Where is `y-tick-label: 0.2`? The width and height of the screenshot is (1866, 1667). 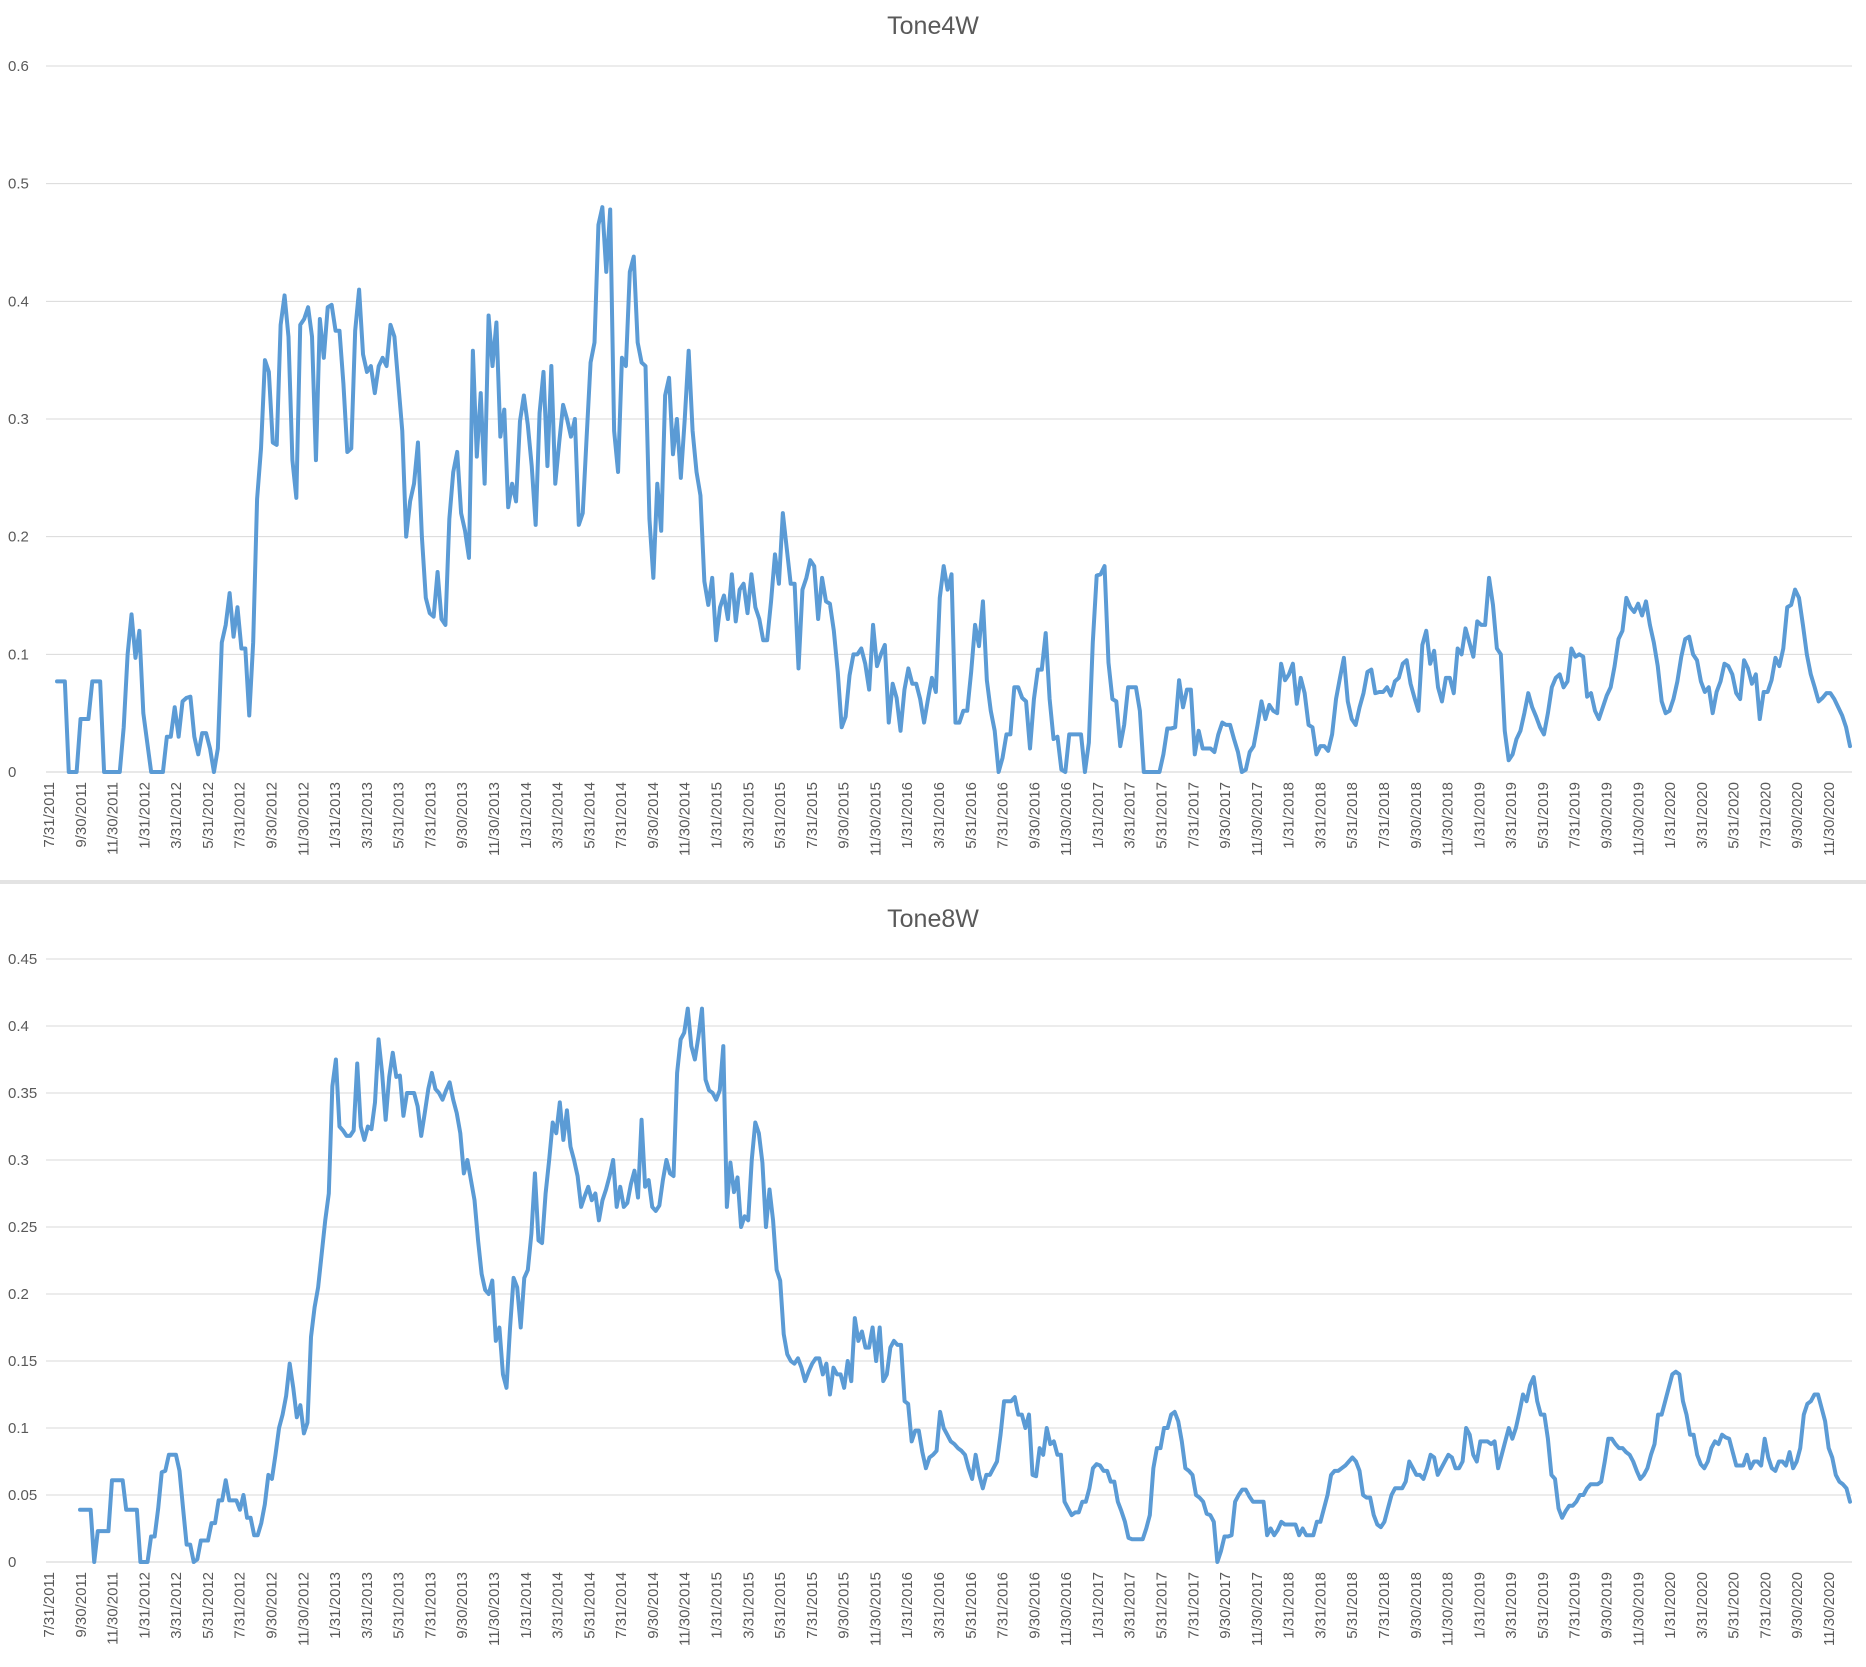
y-tick-label: 0.2 is located at coordinates (18, 537).